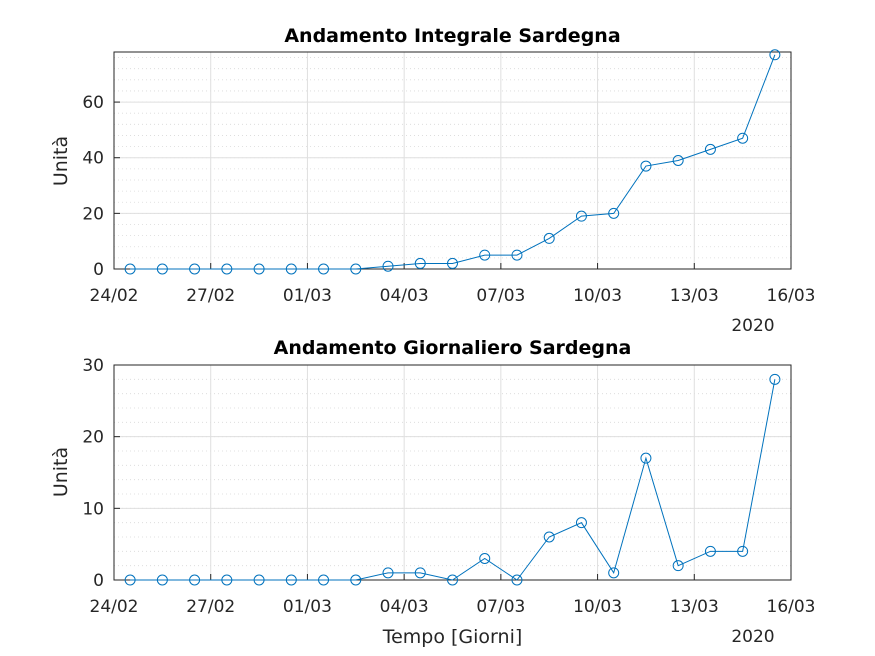  What do you see at coordinates (93, 509) in the screenshot?
I see `y-tick-label: 10` at bounding box center [93, 509].